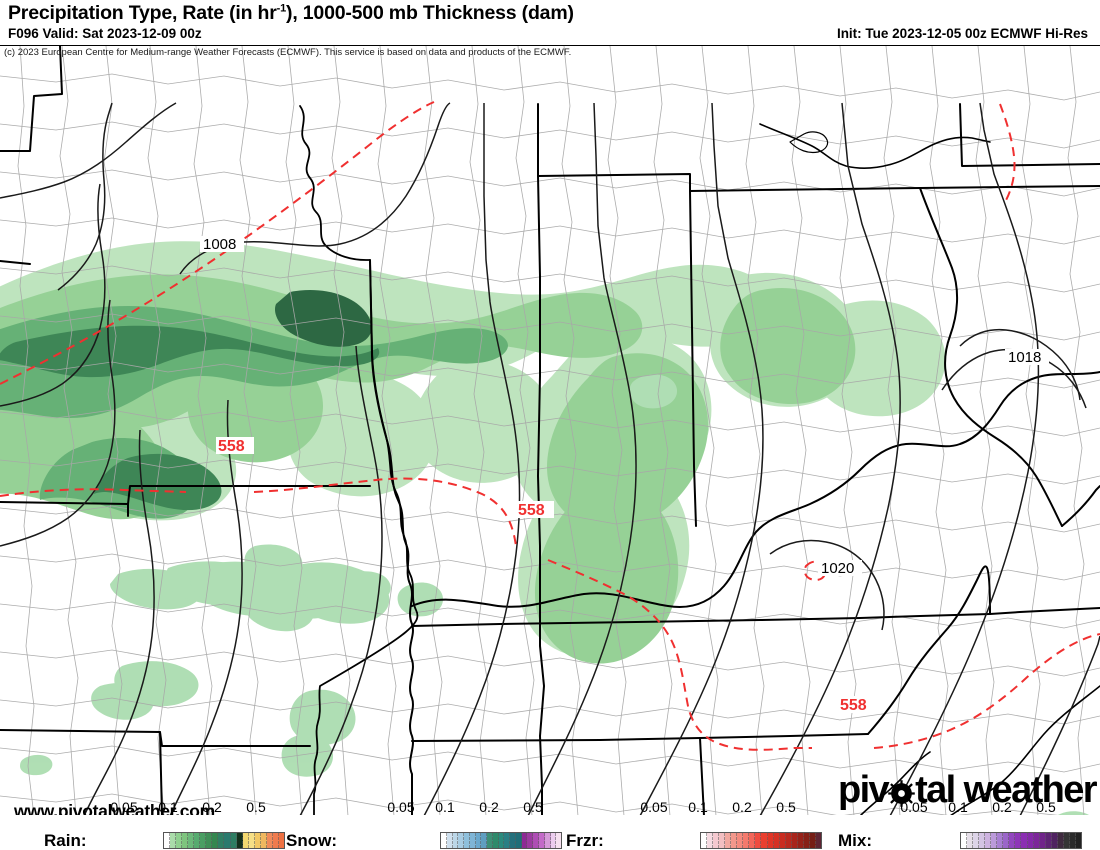 The image size is (1100, 850). I want to click on thickness-558-ne, so click(1007, 154).